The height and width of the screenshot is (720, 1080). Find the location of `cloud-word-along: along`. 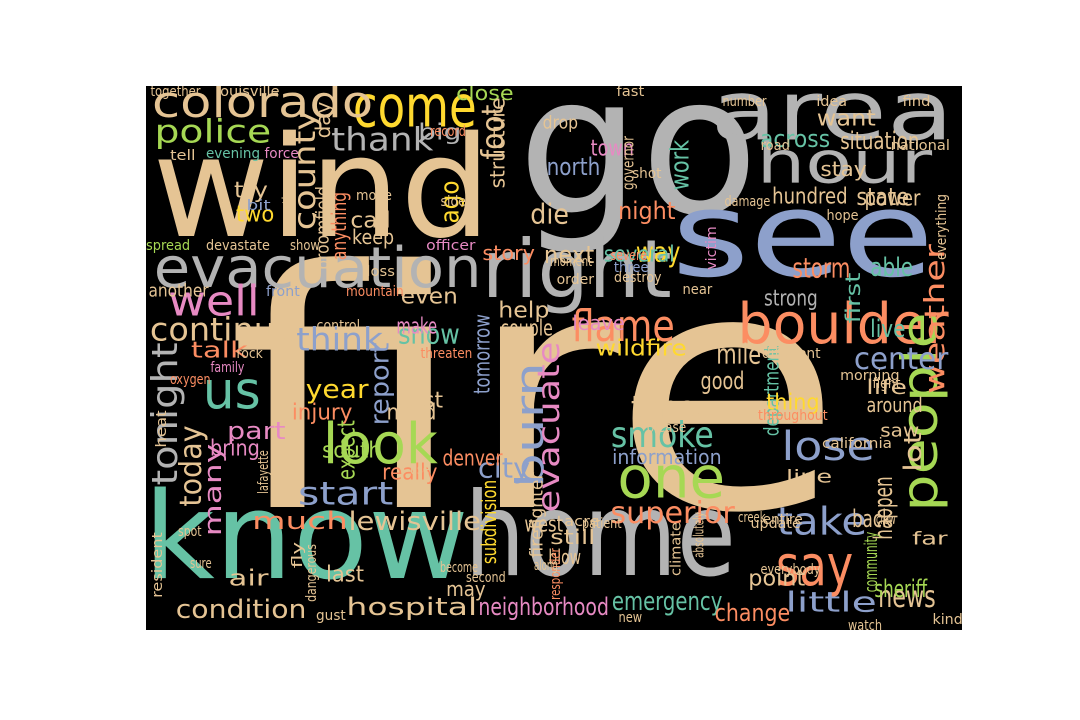

cloud-word-along: along is located at coordinates (545, 566).